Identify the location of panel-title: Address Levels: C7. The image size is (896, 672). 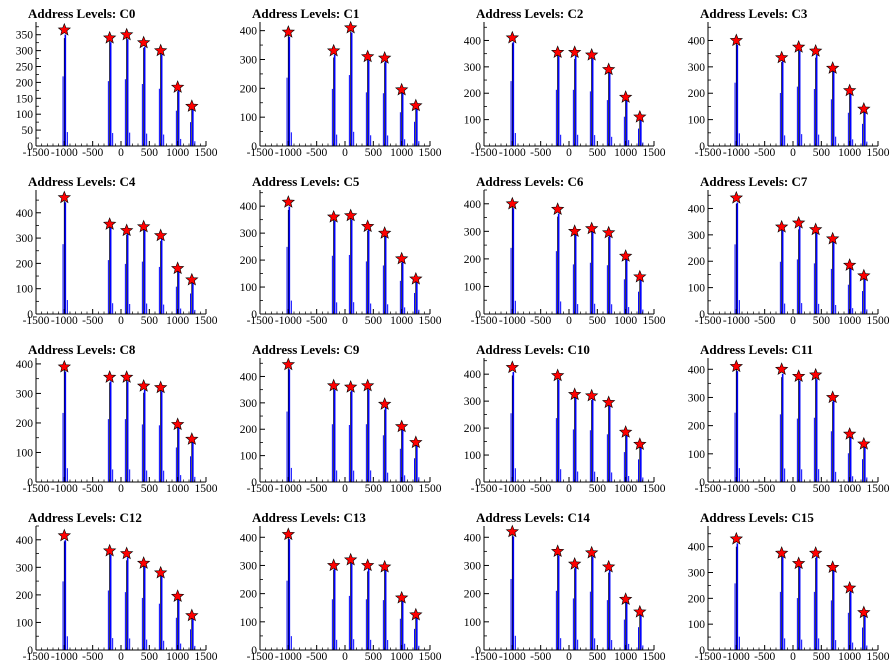
(754, 181).